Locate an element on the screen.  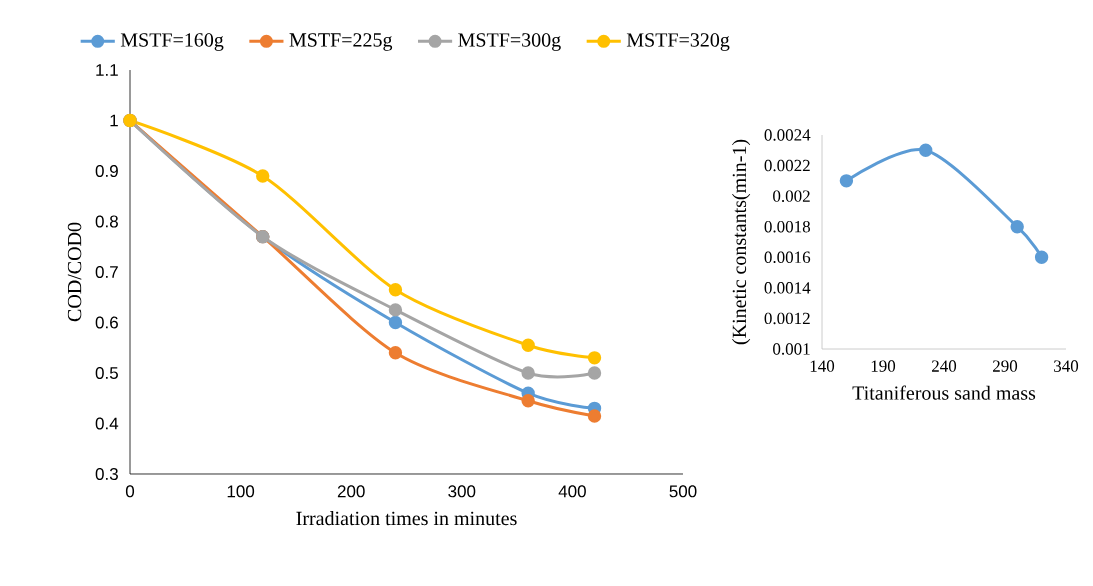
legend-label: MSTF=300g is located at coordinates (509, 42).